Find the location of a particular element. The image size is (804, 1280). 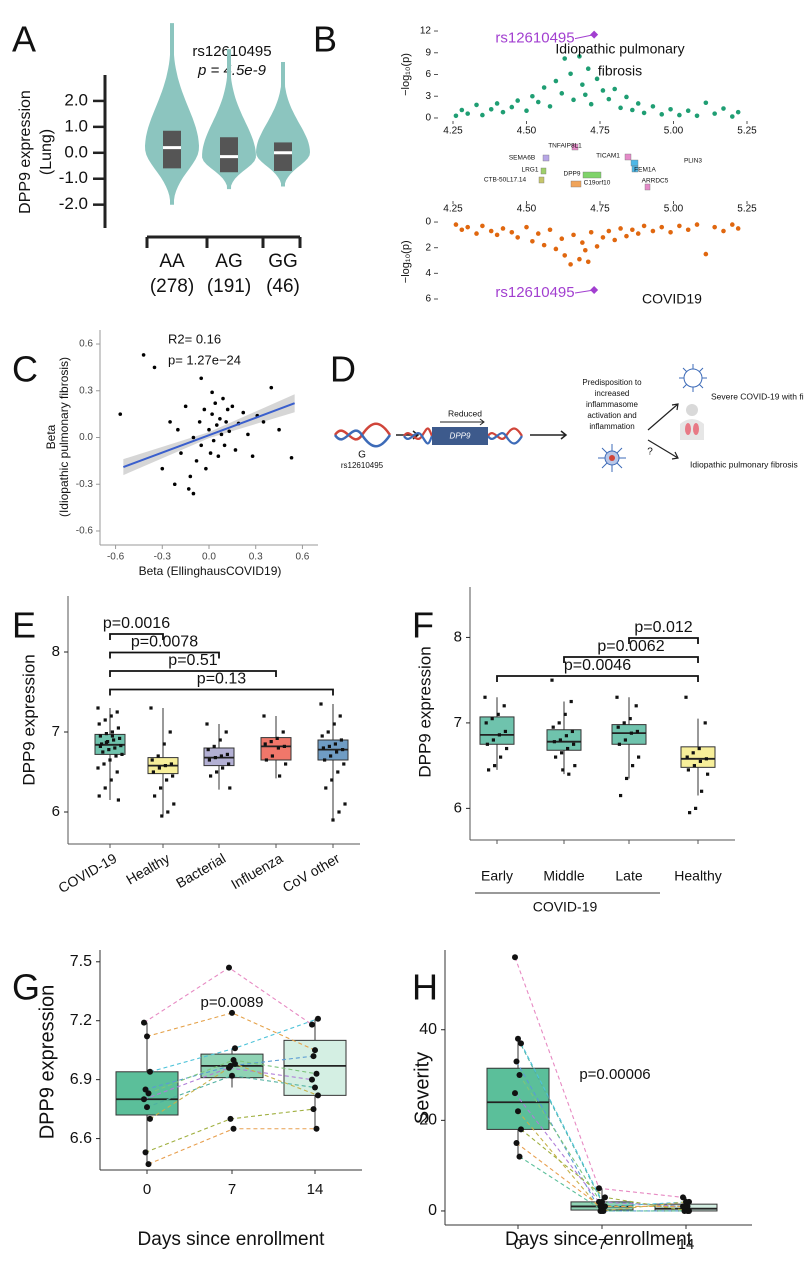

box is located at coordinates (229, 155).